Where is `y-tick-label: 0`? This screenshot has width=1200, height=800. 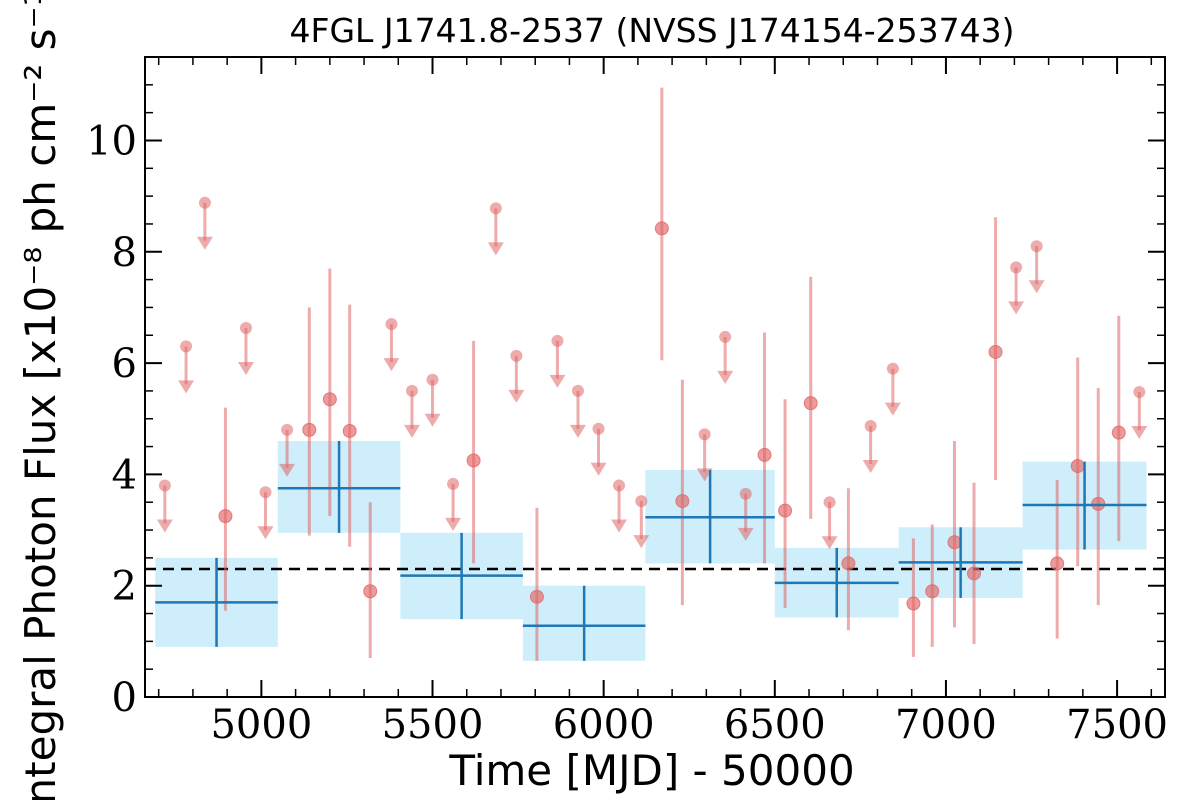
y-tick-label: 0 is located at coordinates (124, 698).